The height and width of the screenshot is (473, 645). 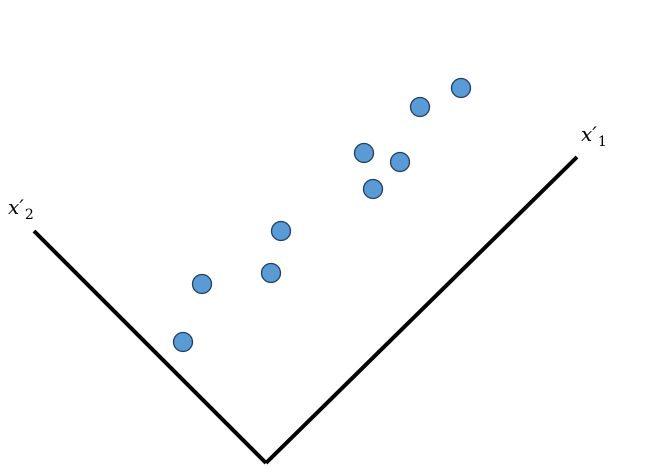 What do you see at coordinates (29, 215) in the screenshot?
I see `axis-label-x2-subscript: 2` at bounding box center [29, 215].